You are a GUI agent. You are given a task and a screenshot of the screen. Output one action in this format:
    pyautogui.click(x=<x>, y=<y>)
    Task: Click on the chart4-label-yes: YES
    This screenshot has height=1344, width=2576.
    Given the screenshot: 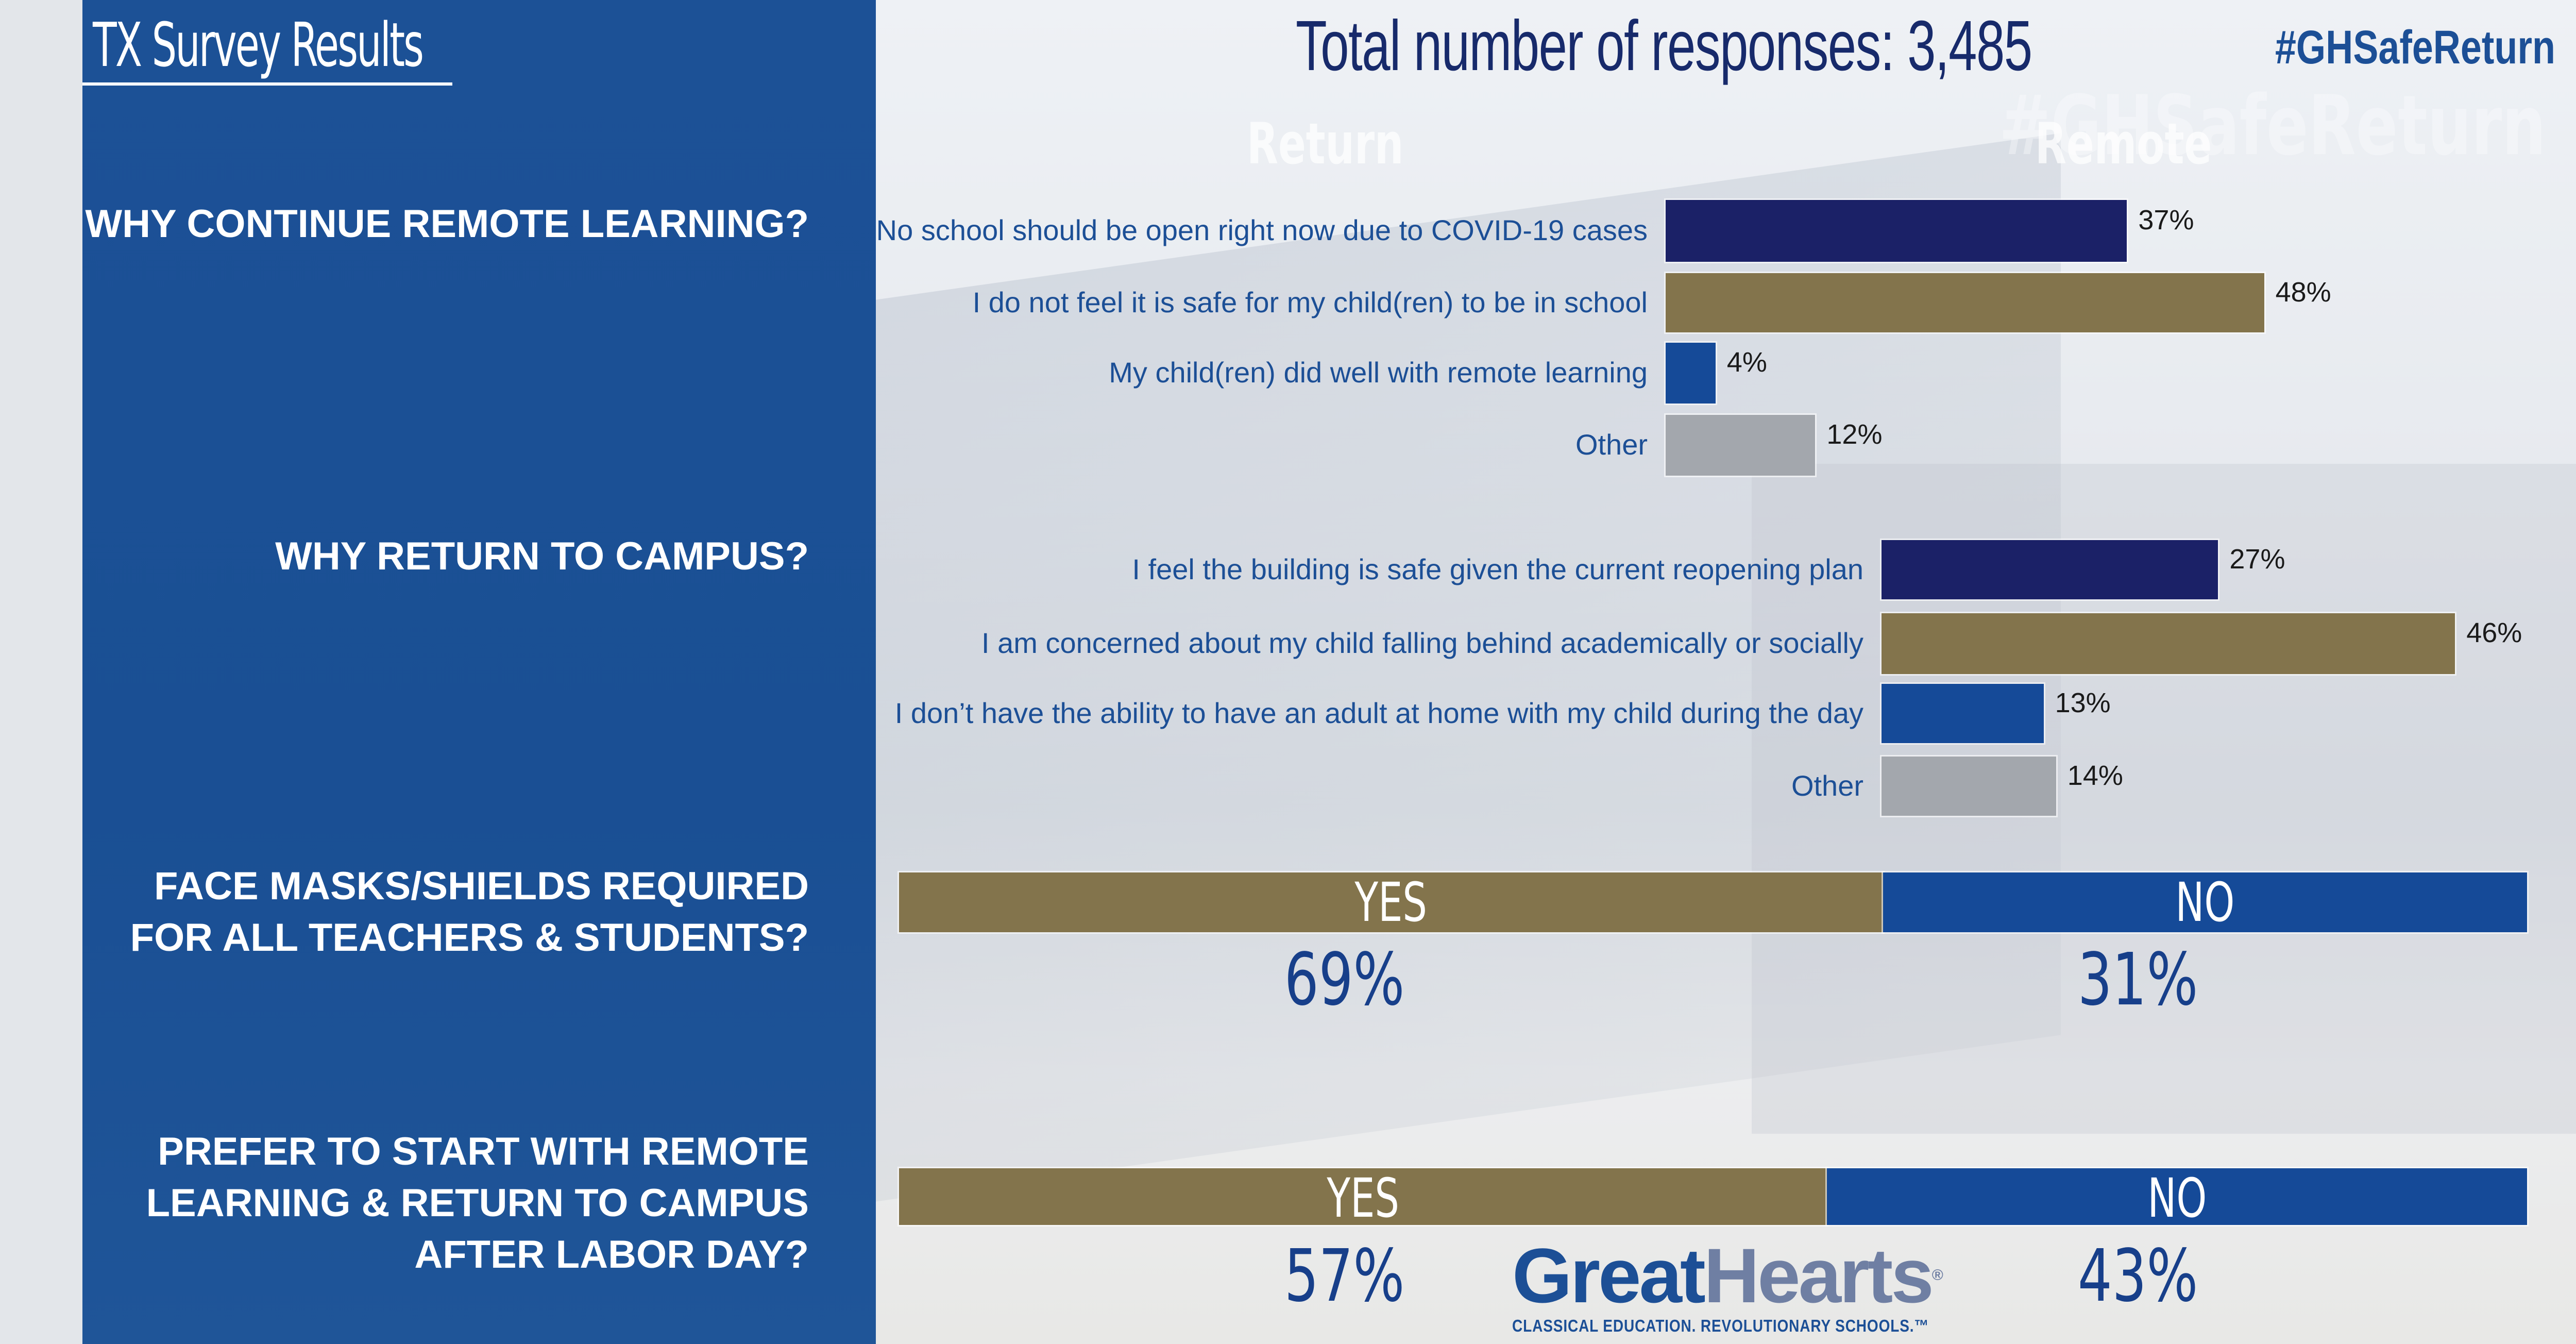 What is the action you would take?
    pyautogui.click(x=1363, y=1198)
    